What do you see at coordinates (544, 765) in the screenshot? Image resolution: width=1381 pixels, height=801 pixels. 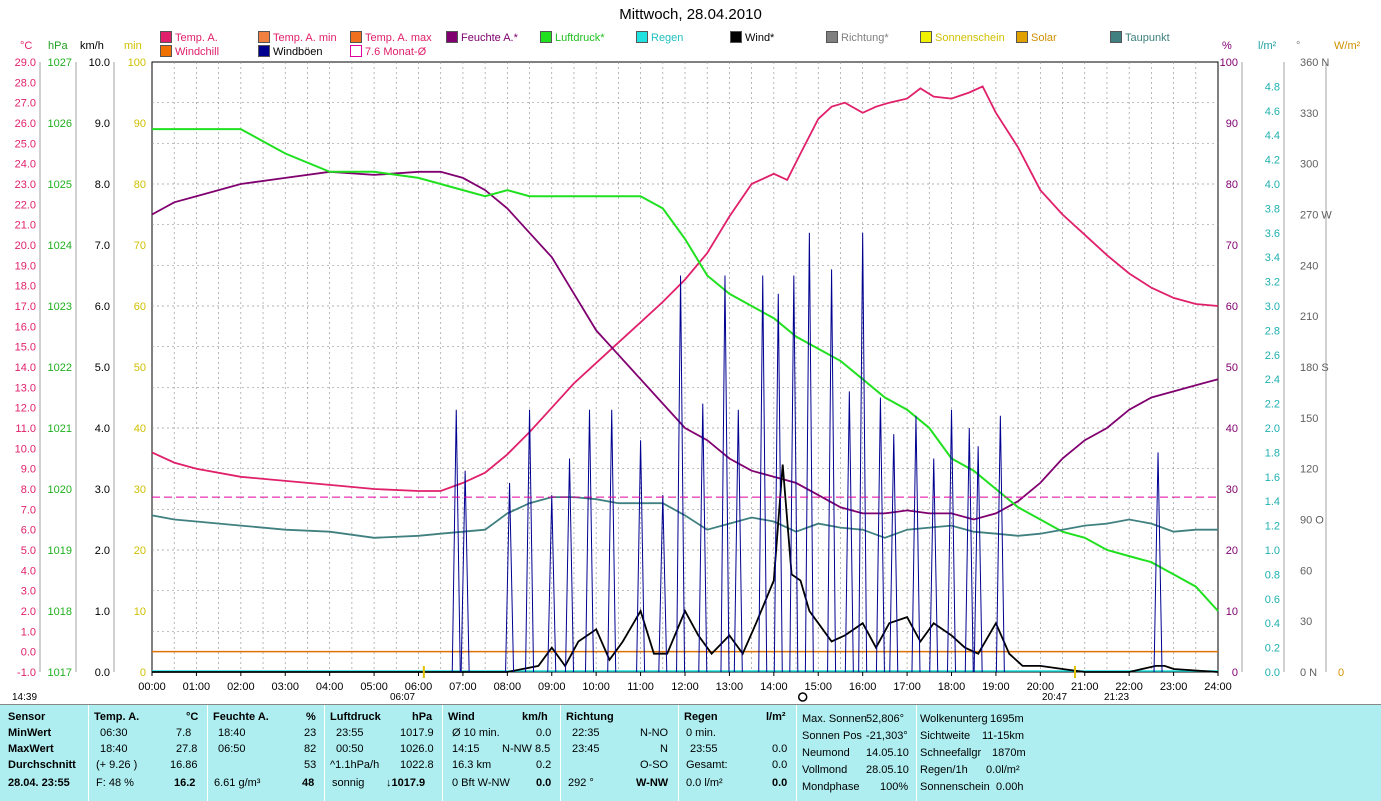 I see `wind-value: 0.2` at bounding box center [544, 765].